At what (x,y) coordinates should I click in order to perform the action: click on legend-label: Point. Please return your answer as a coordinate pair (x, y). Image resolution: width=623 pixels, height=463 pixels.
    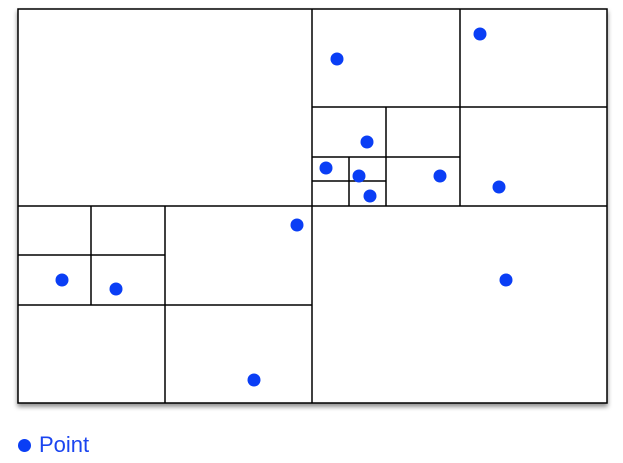
    Looking at the image, I should click on (64, 444).